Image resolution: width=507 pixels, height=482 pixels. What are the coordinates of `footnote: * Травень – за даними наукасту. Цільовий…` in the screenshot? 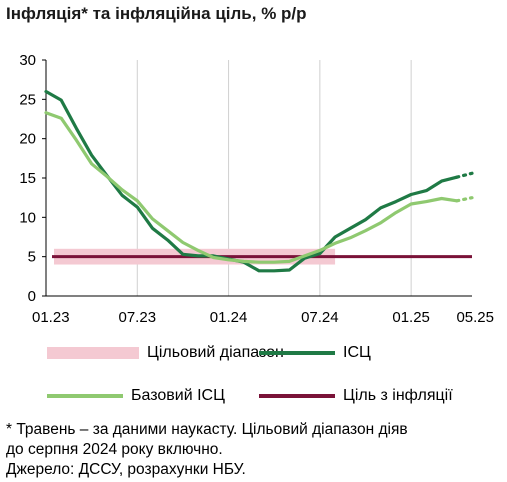 It's located at (256, 450).